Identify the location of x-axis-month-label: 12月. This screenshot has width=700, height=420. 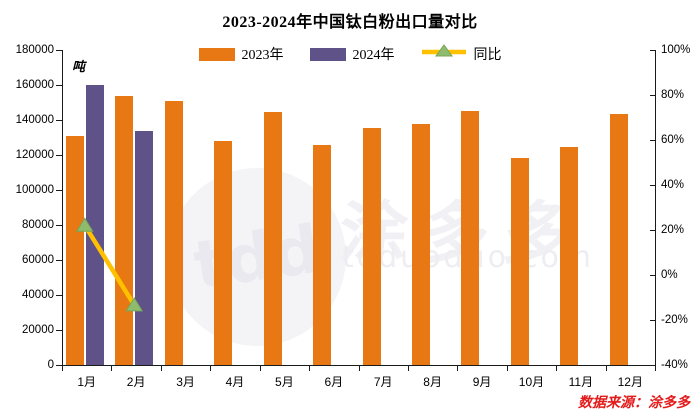
(630, 382).